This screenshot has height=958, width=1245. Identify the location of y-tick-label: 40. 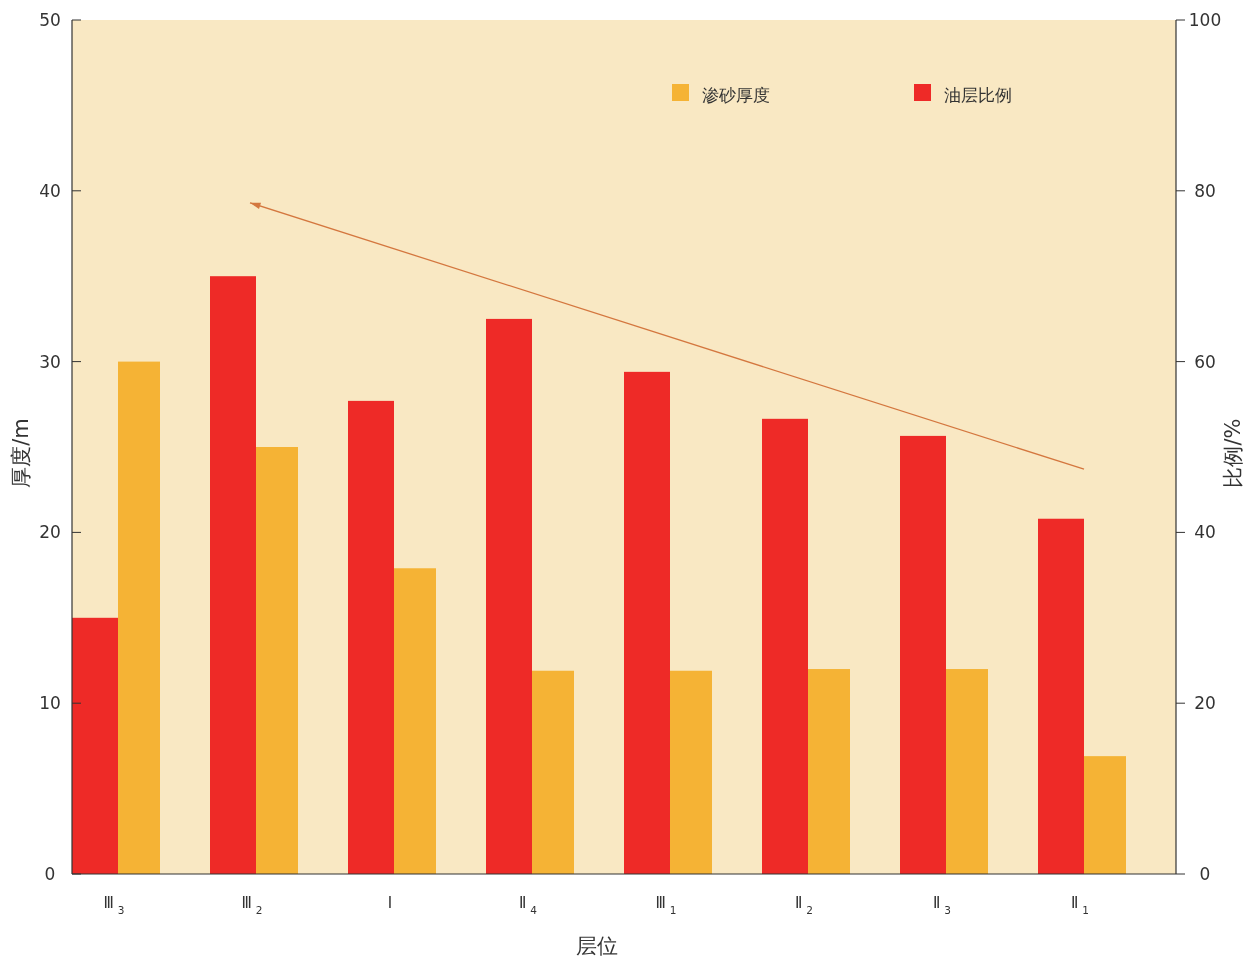
(50, 190).